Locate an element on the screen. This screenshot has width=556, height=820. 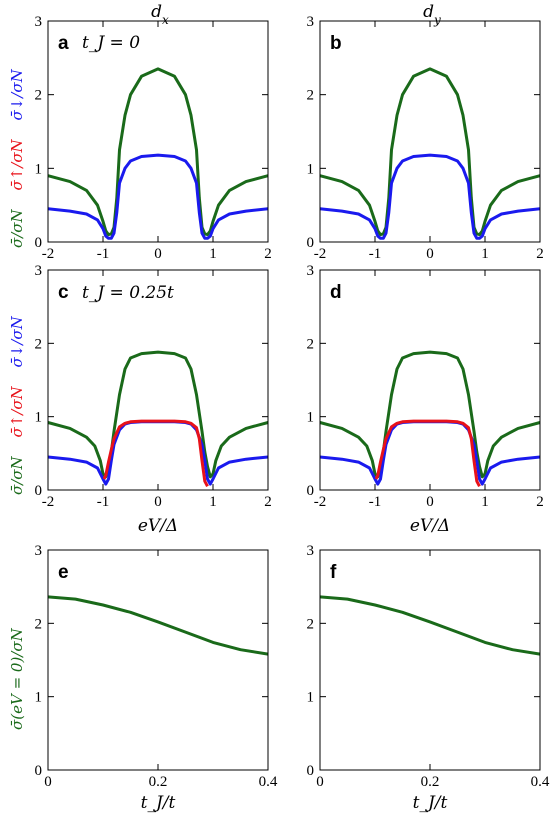
panel-f: 0 0.2 0.4 0 1 2 3f is located at coordinates (428, 666).